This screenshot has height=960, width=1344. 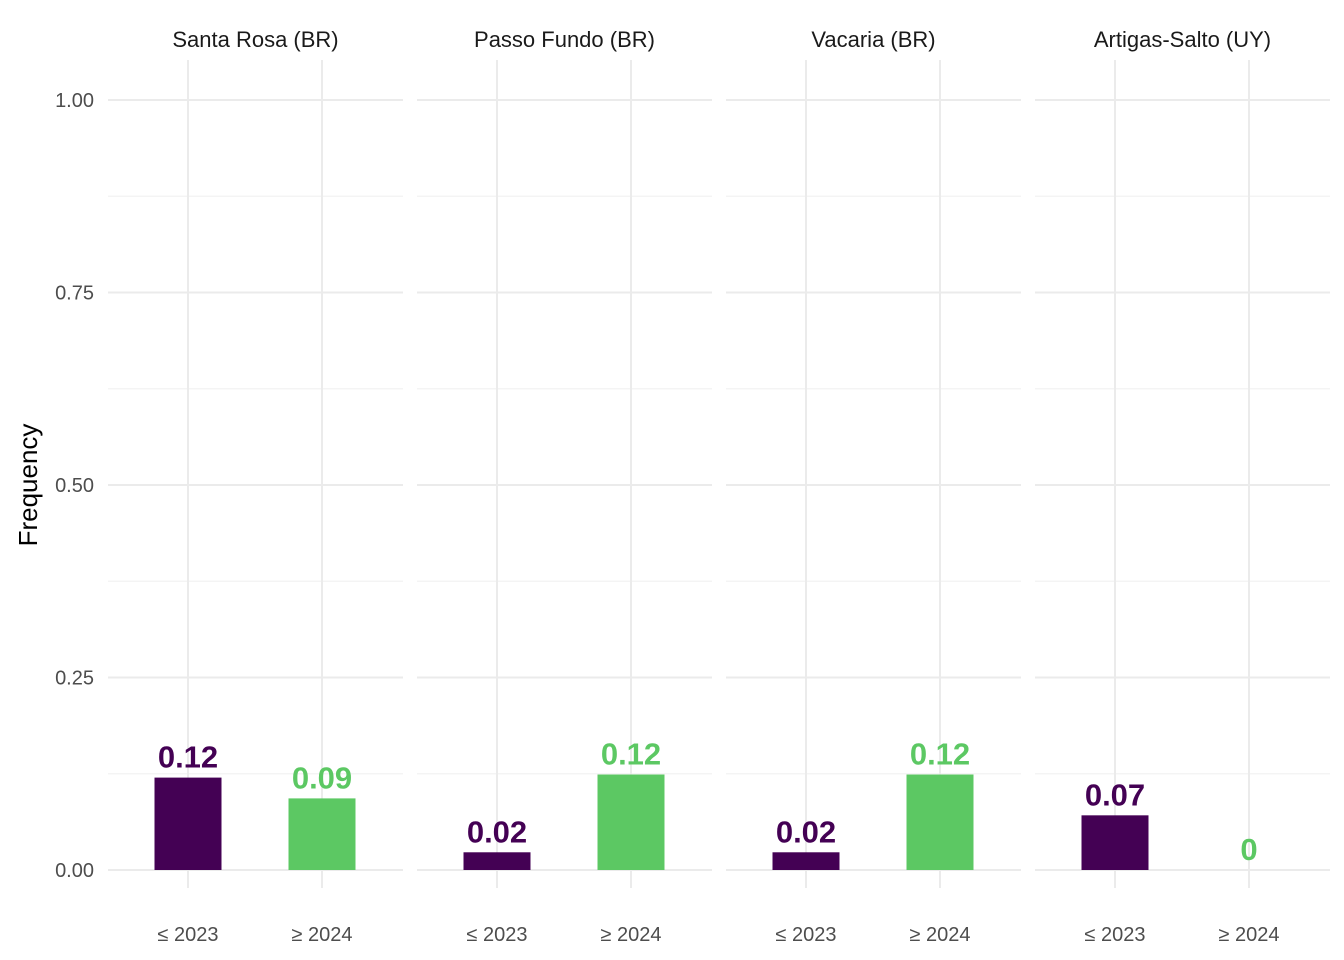 I want to click on y-axis-title: Frequency, so click(x=28, y=485).